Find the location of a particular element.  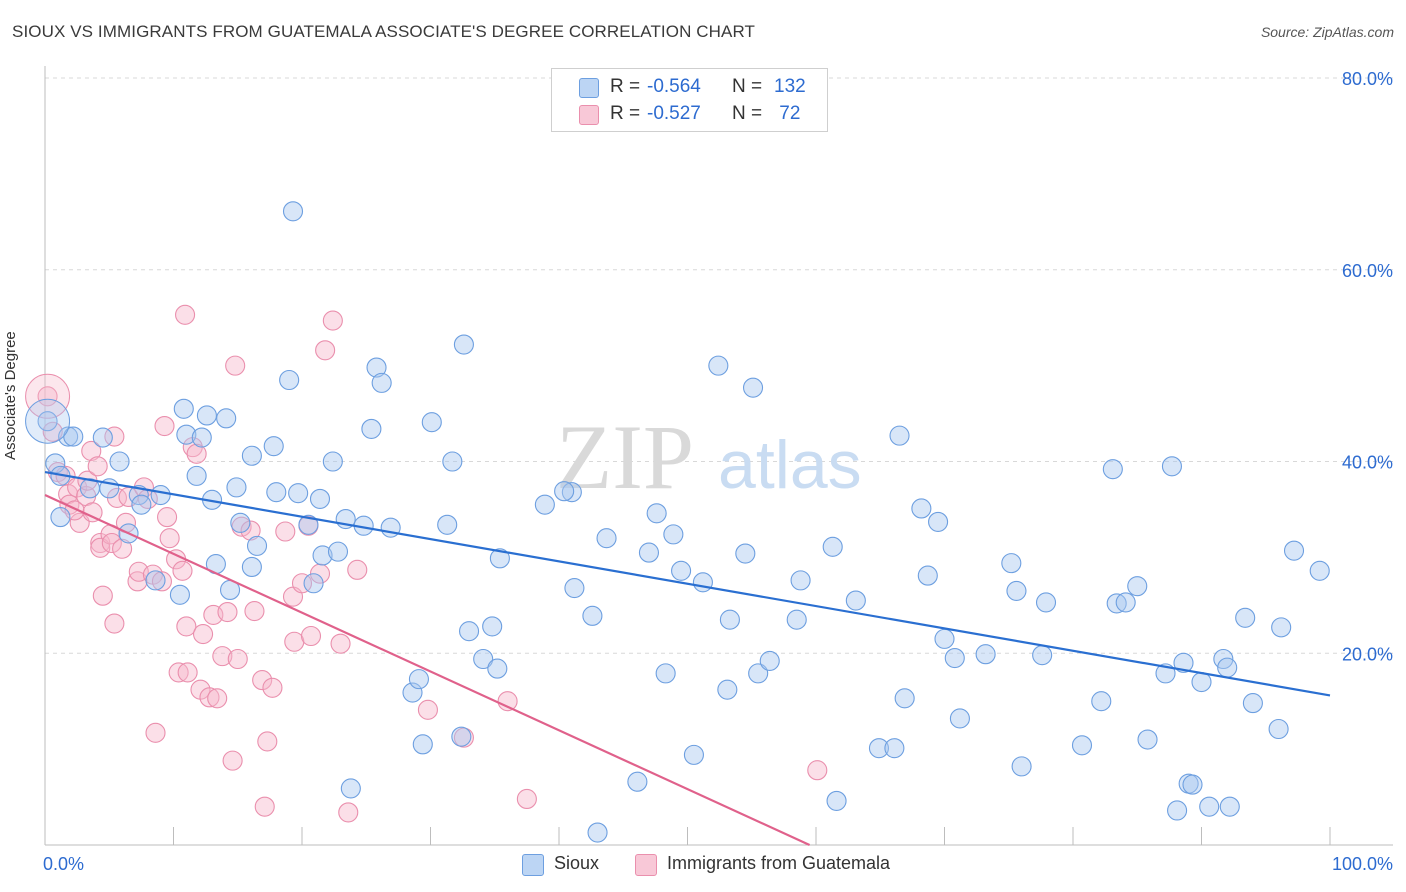

legend-row-guatemala: R = -0.527 N = 72 is located at coordinates (689, 114).